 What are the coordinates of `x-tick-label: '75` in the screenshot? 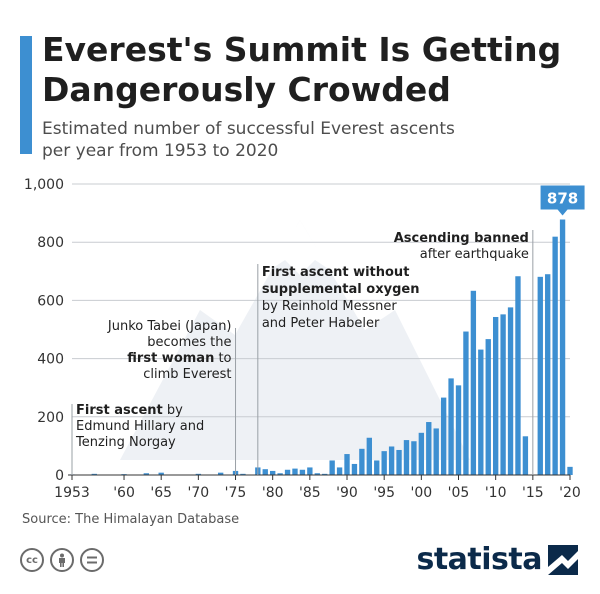 It's located at (236, 493).